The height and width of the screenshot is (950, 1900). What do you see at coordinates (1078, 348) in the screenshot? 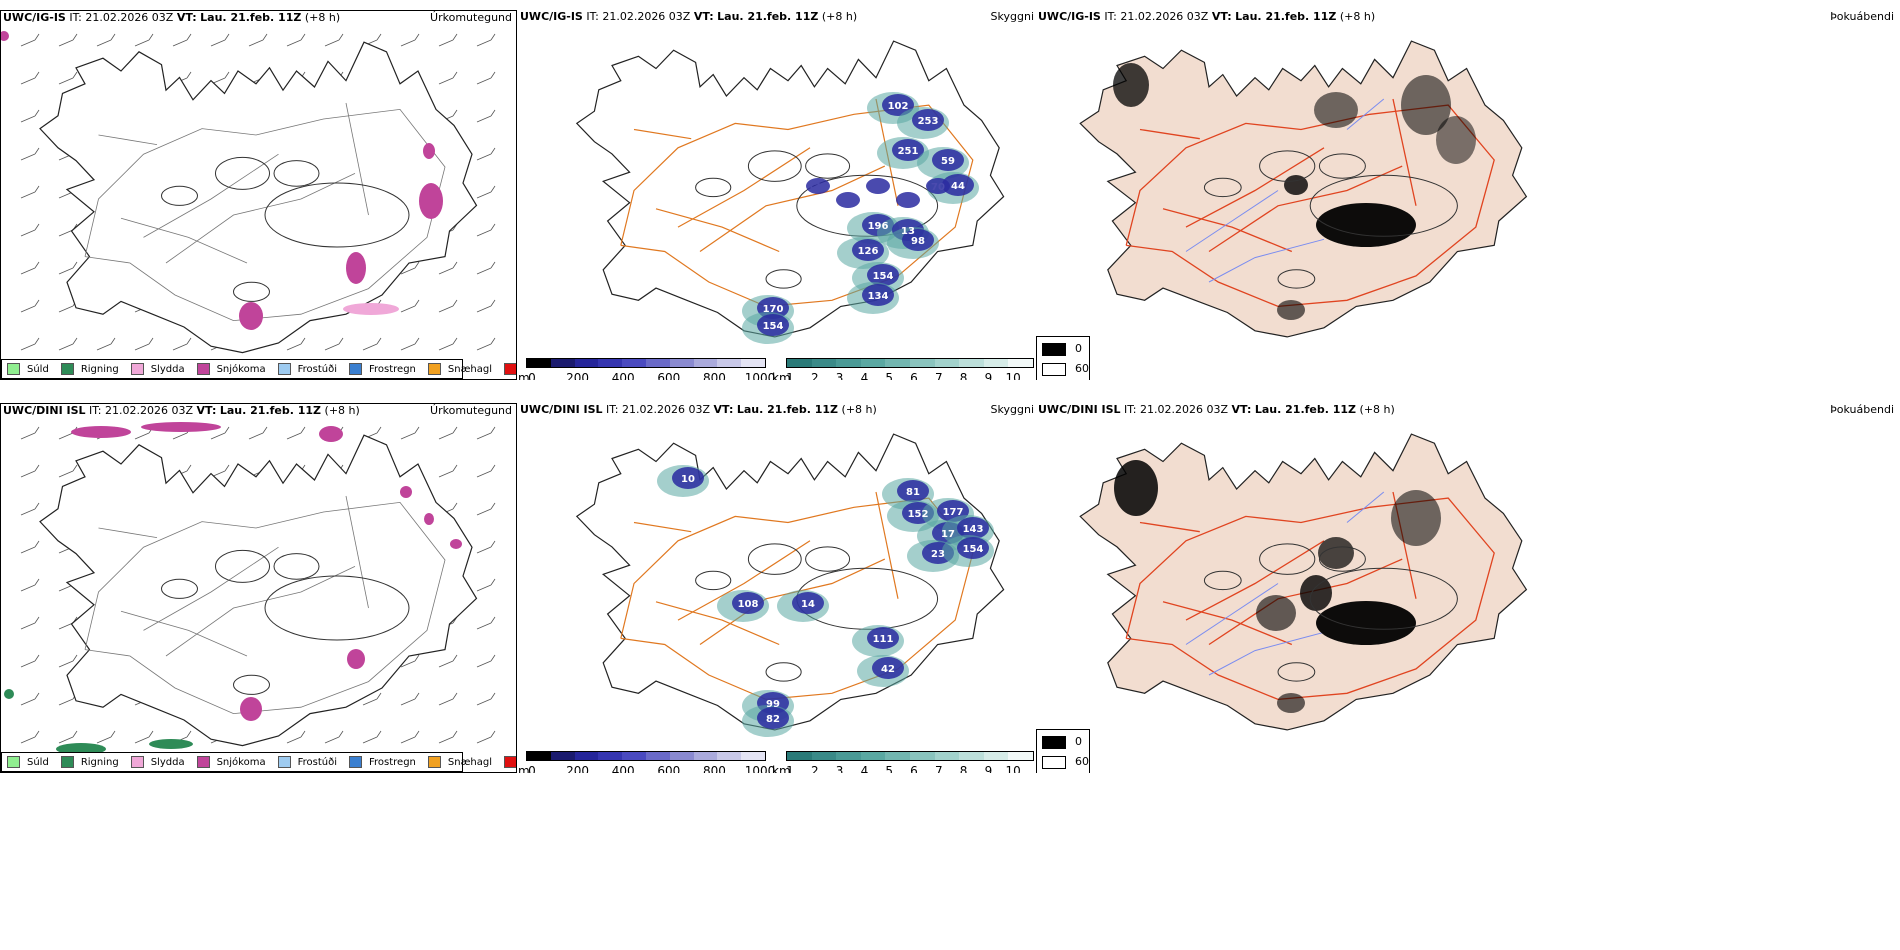
I see `fog-value-0: 0` at bounding box center [1078, 348].